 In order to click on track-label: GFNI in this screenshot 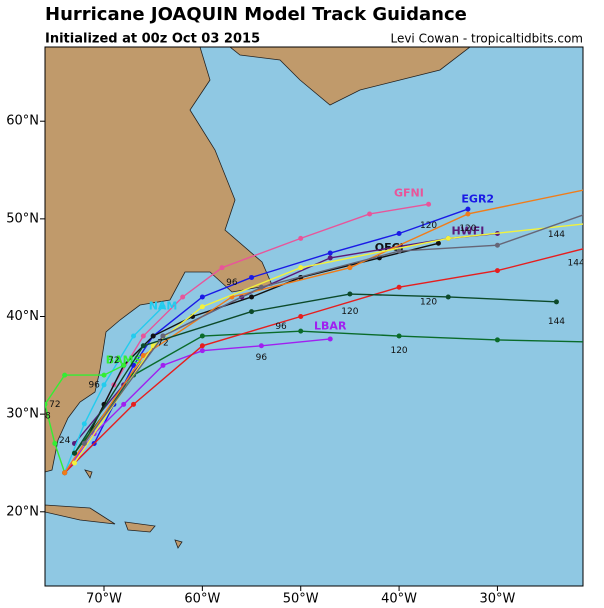, I will do `click(409, 192)`.